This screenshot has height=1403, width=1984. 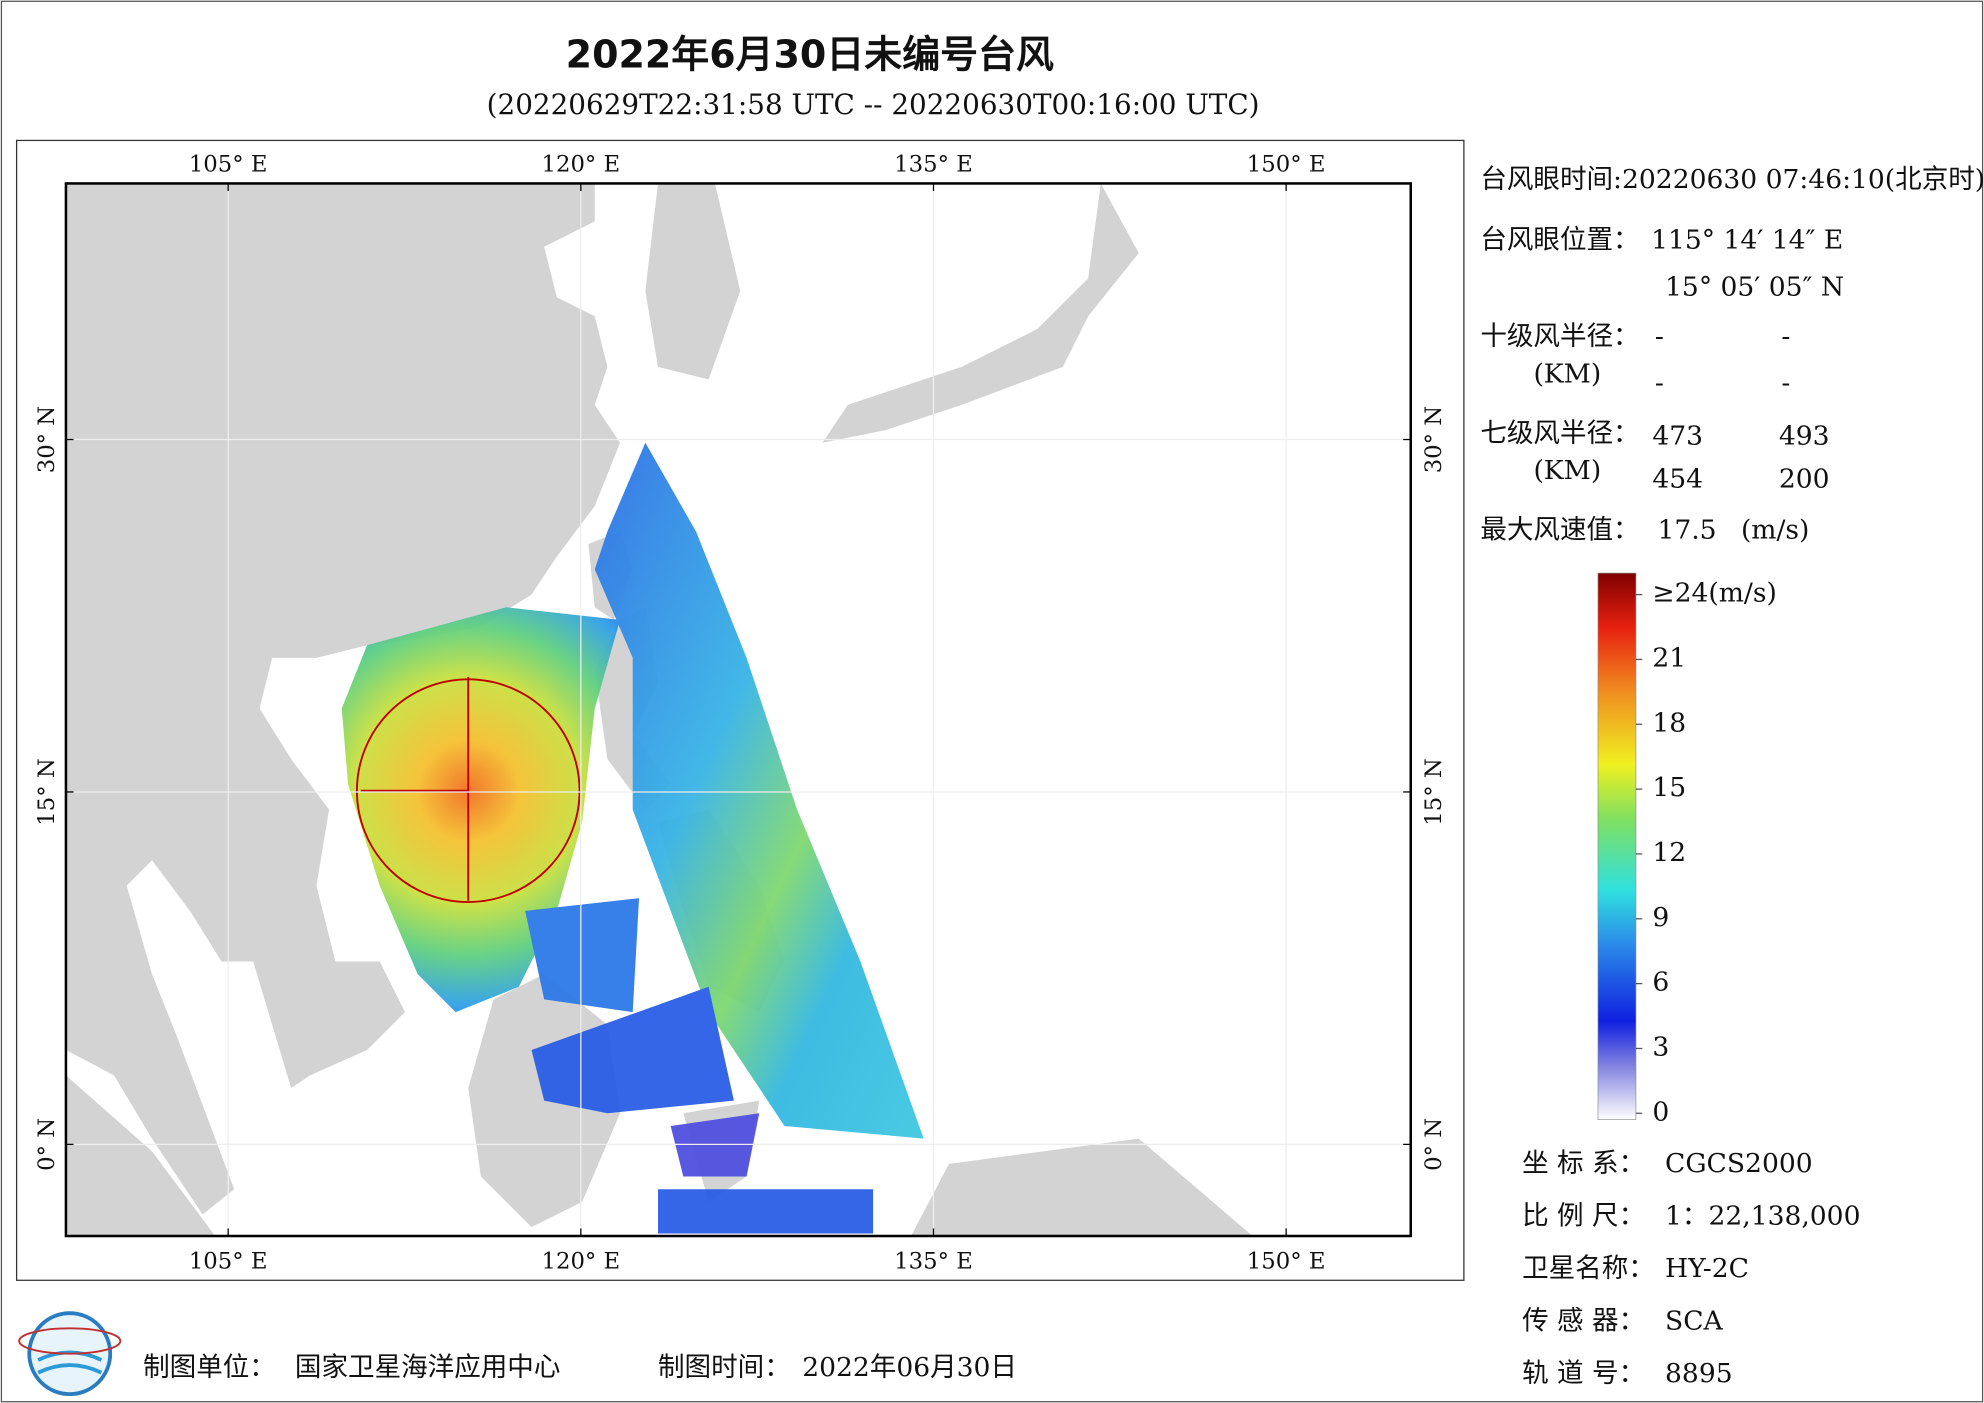 What do you see at coordinates (1660, 982) in the screenshot?
I see `colorbar-label: 6` at bounding box center [1660, 982].